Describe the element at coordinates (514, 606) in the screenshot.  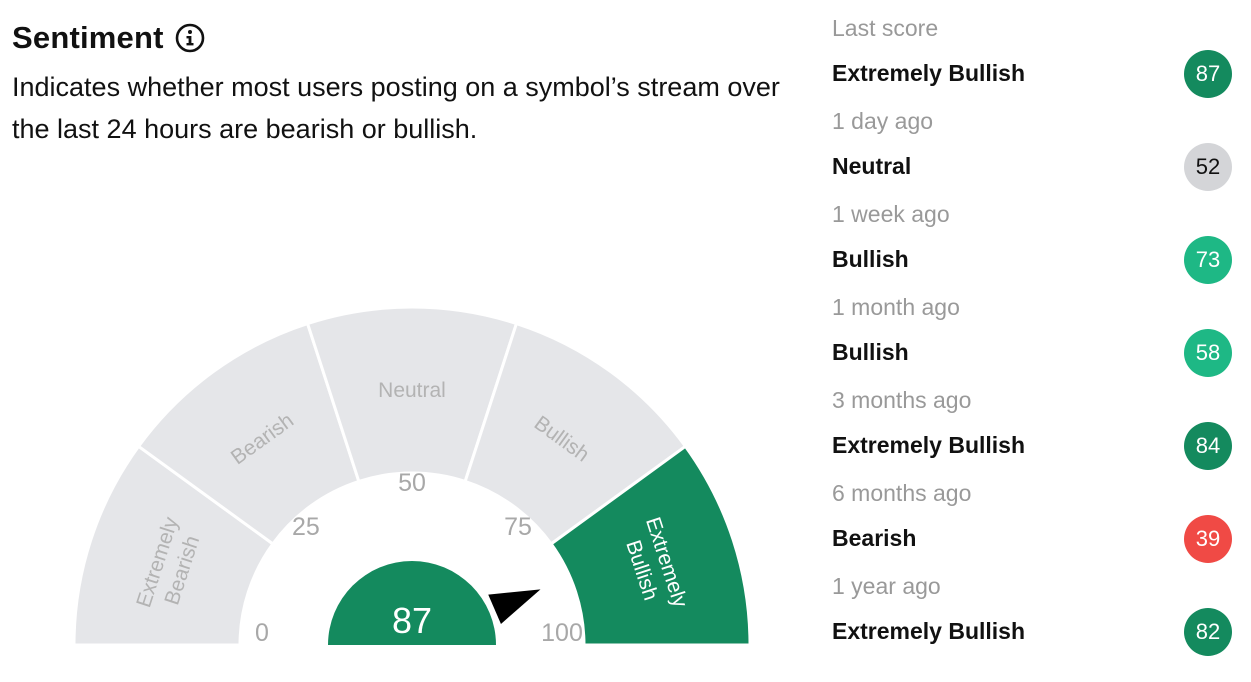
I see `gauge-needle` at that location.